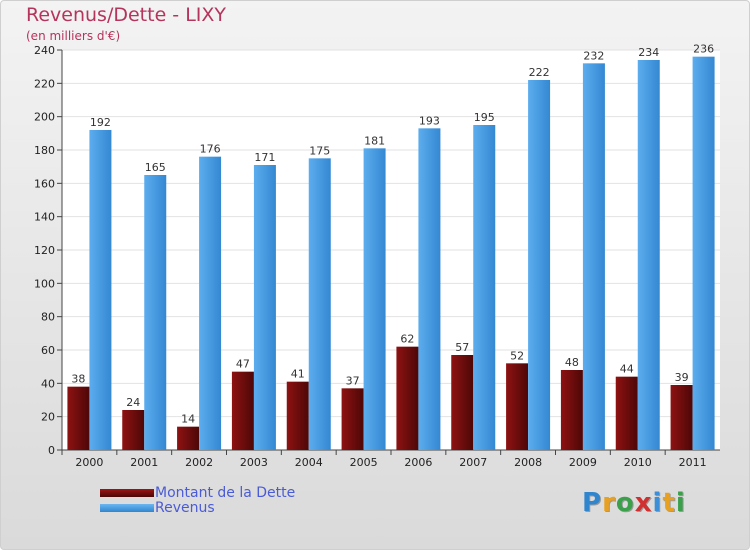 Image resolution: width=750 pixels, height=550 pixels. What do you see at coordinates (462, 347) in the screenshot?
I see `data-label: 57` at bounding box center [462, 347].